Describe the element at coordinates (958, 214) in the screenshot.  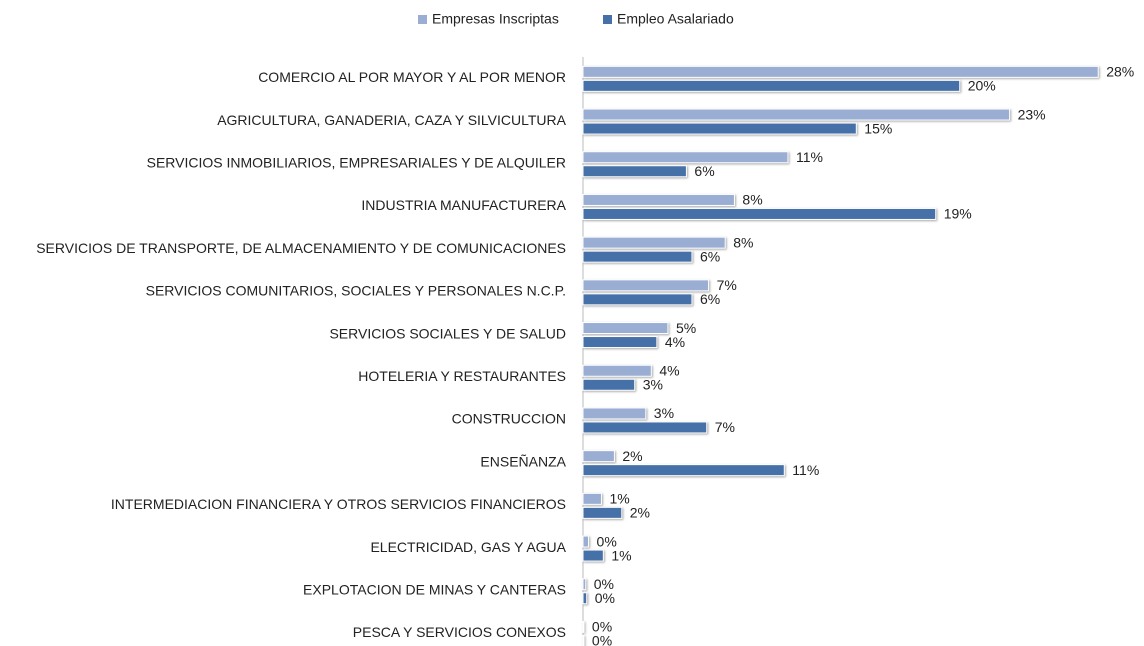
I see `value-label: 19%` at that location.